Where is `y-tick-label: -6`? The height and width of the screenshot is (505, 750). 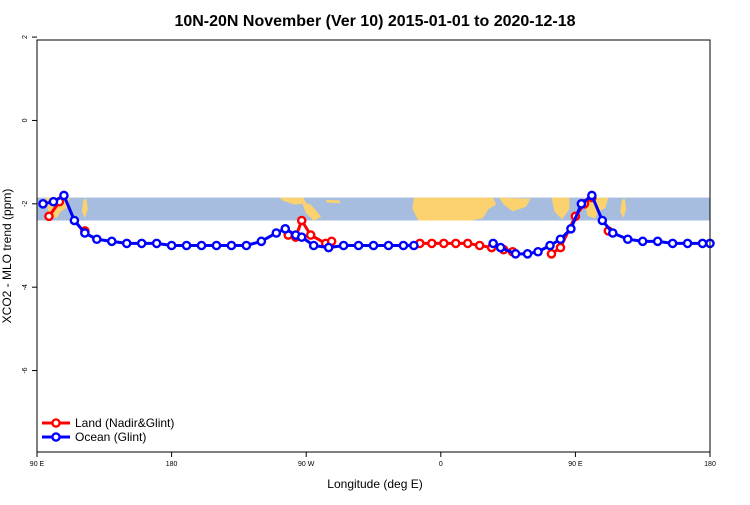
y-tick-label: -6 is located at coordinates (25, 370).